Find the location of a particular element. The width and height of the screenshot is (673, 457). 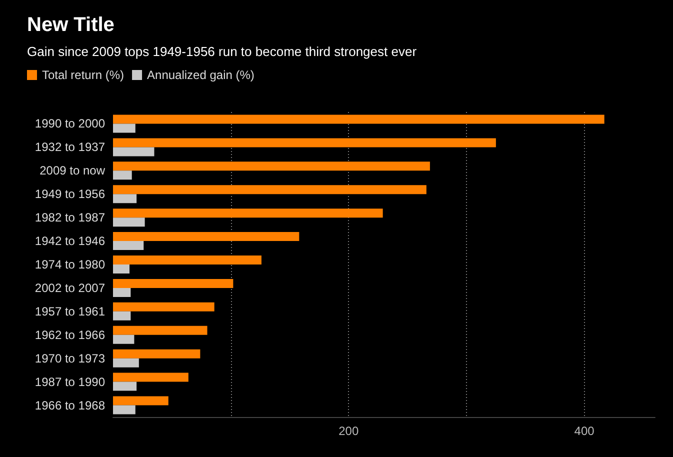

y-tick-label: 1932 to 1937 is located at coordinates (70, 147).